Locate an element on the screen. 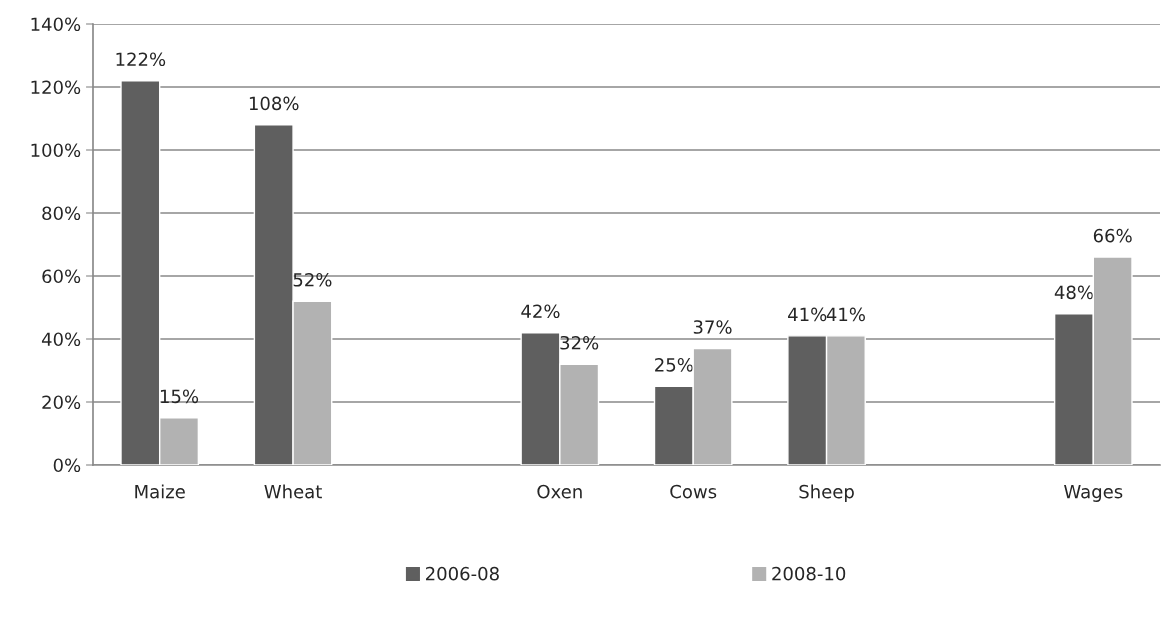 The image size is (1171, 622). data-label: 32% is located at coordinates (579, 342).